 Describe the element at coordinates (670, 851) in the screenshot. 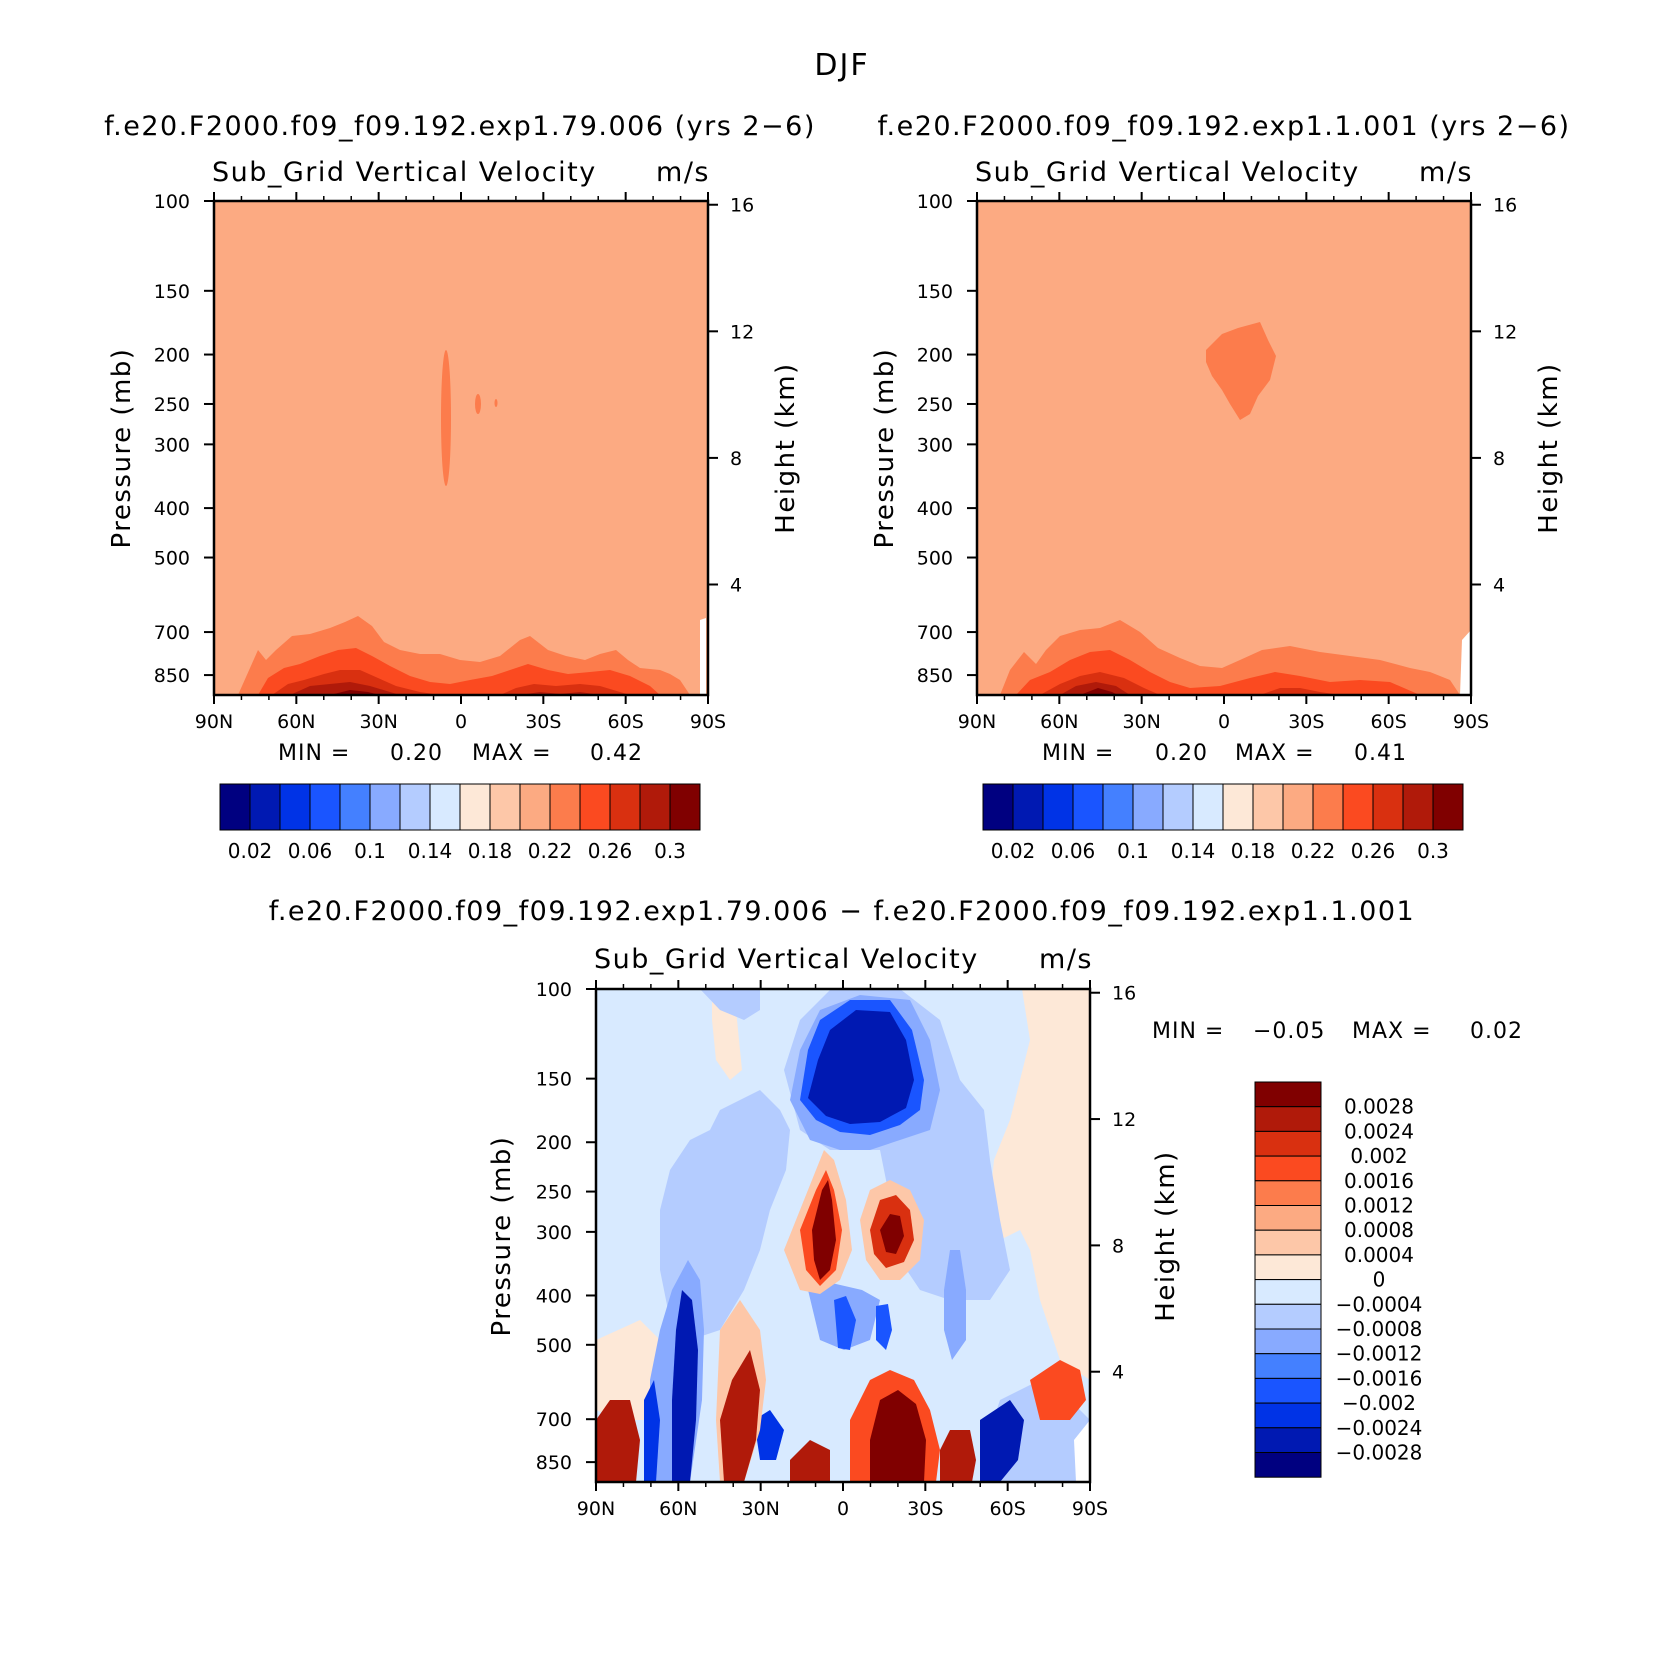

I see `colorbar-label: 0.3` at that location.